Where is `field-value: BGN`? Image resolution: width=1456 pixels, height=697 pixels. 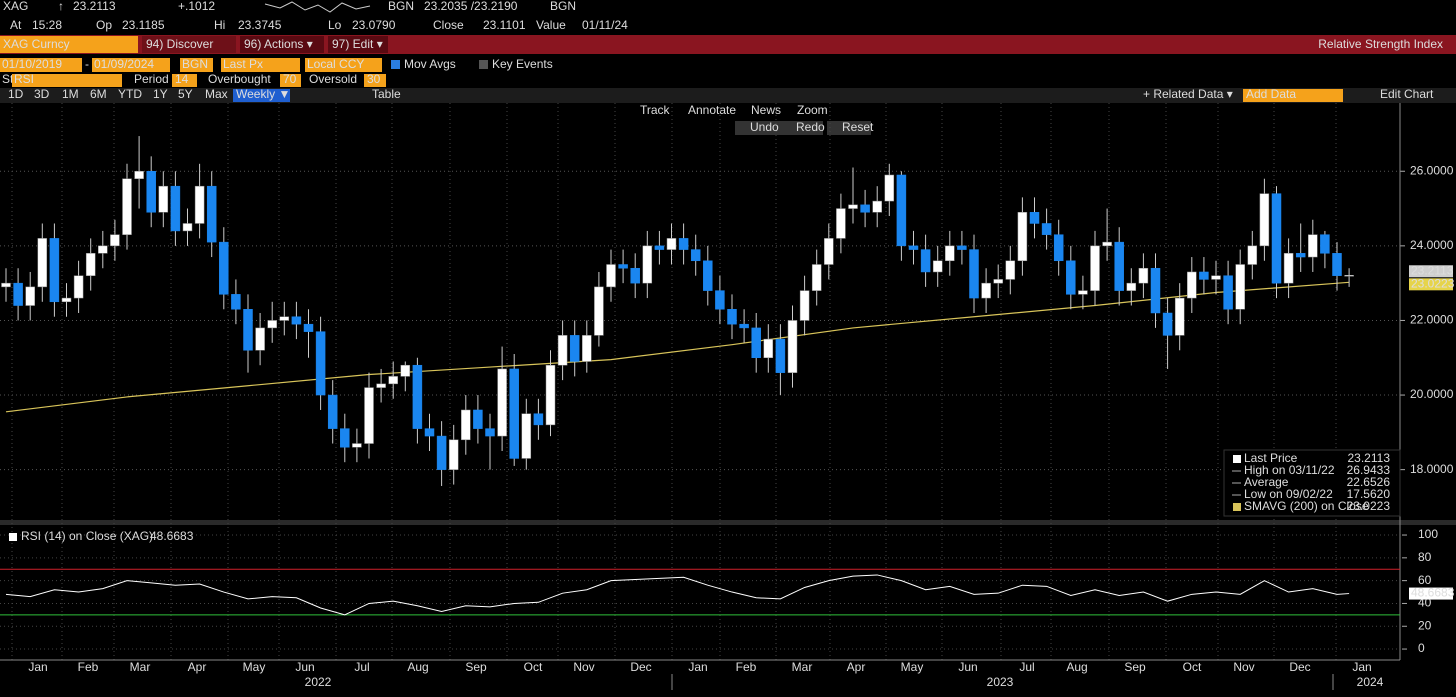 field-value: BGN is located at coordinates (195, 64).